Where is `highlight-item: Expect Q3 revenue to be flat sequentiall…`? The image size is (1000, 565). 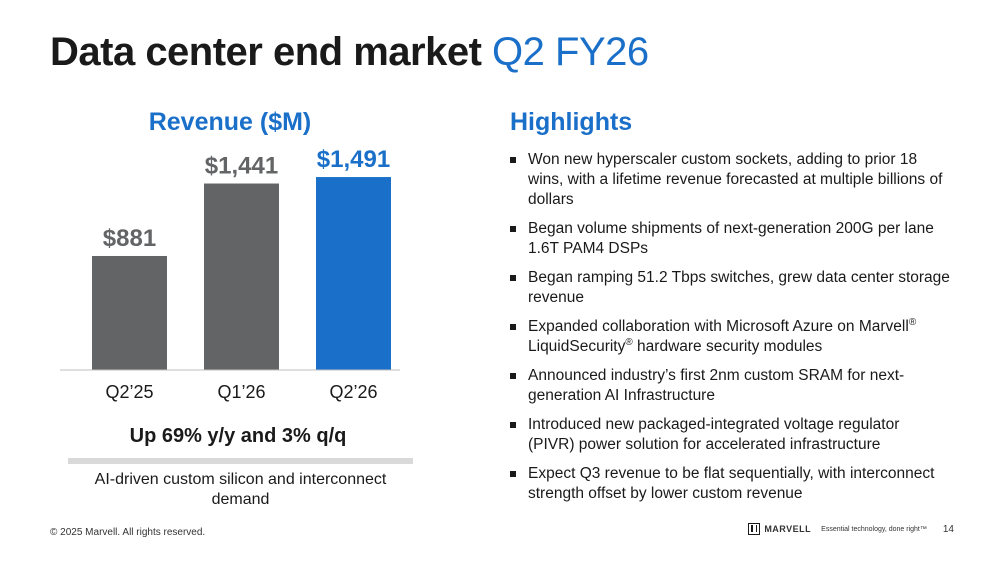 highlight-item: Expect Q3 revenue to be flat sequentiall… is located at coordinates (730, 484).